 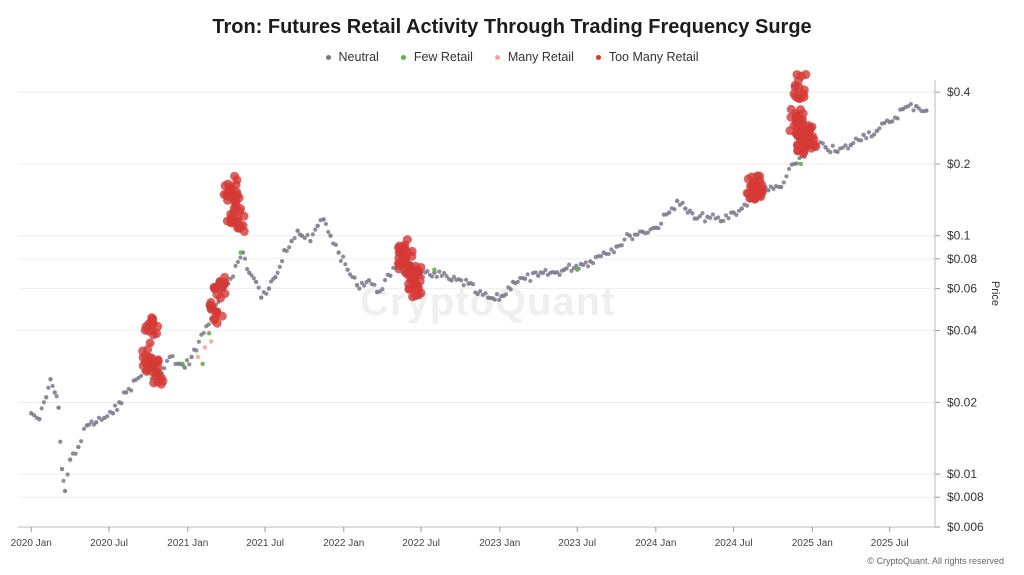 I want to click on y-tick-label: $0.2, so click(x=959, y=164).